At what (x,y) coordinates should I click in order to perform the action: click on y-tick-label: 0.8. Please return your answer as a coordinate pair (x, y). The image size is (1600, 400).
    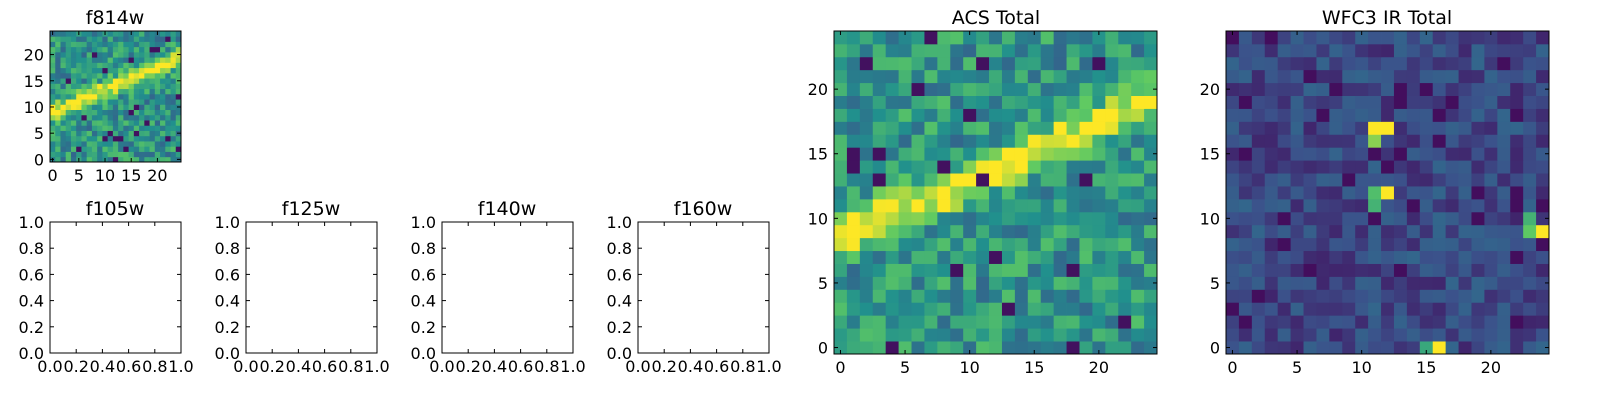
    Looking at the image, I should click on (619, 248).